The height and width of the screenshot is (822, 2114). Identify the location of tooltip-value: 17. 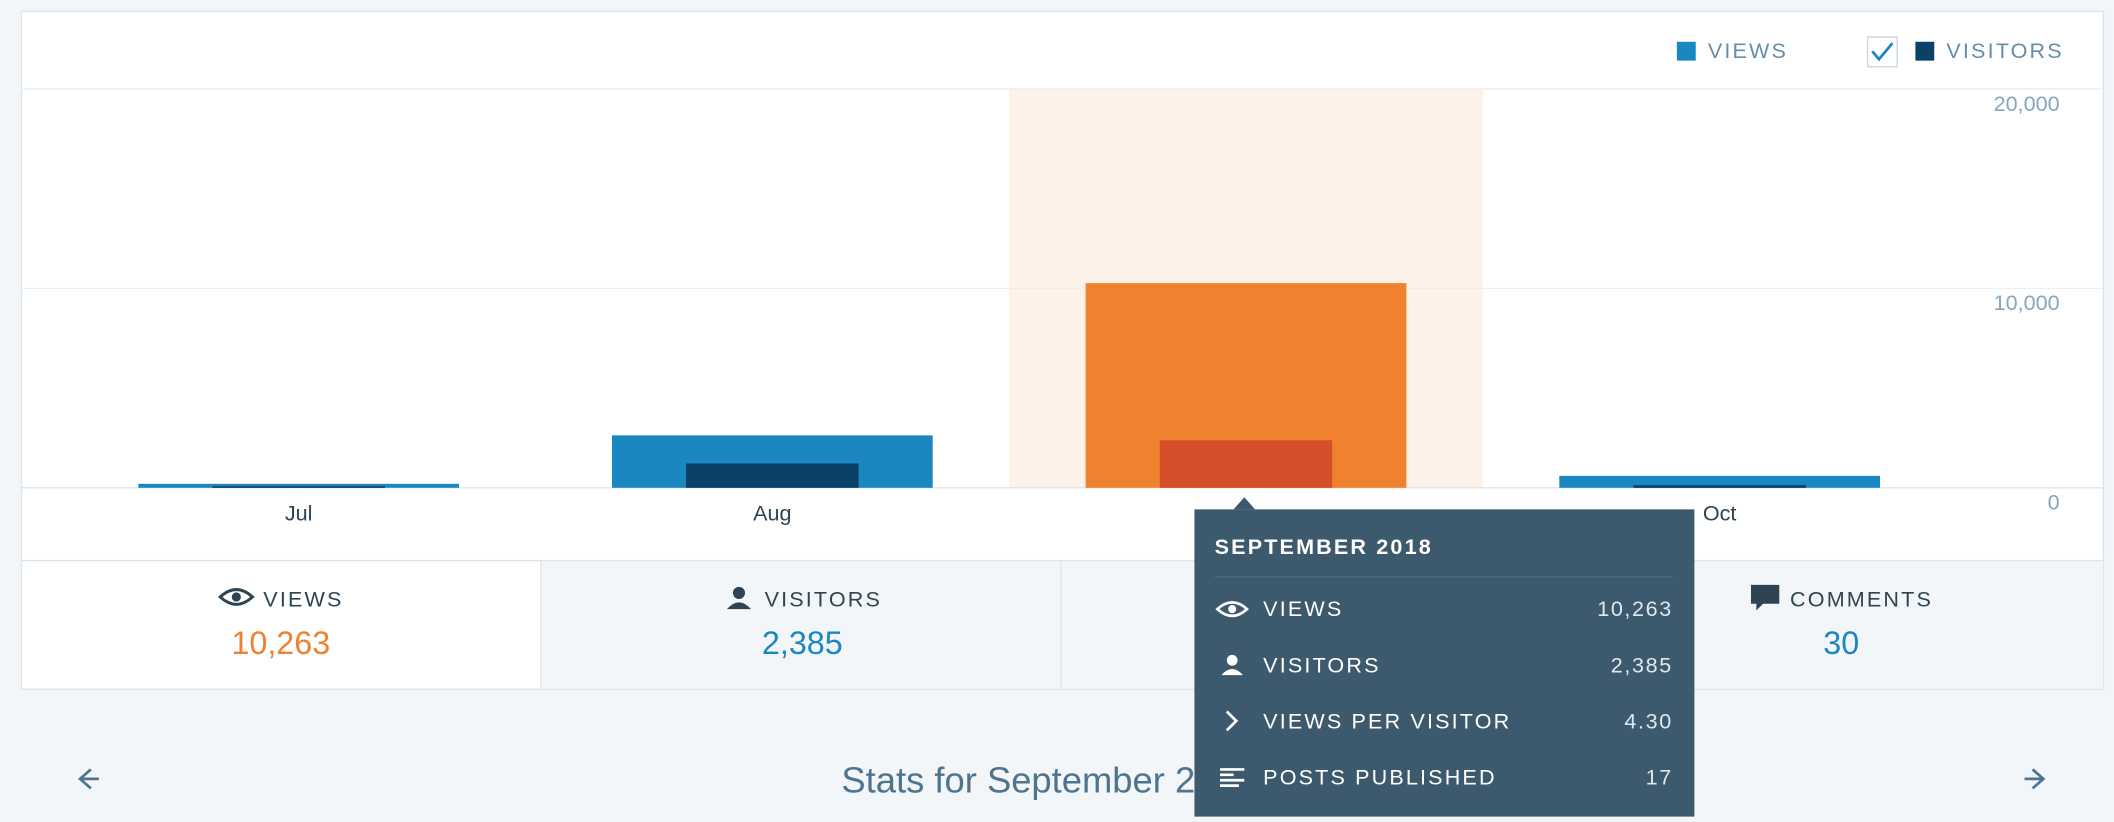
(1659, 777).